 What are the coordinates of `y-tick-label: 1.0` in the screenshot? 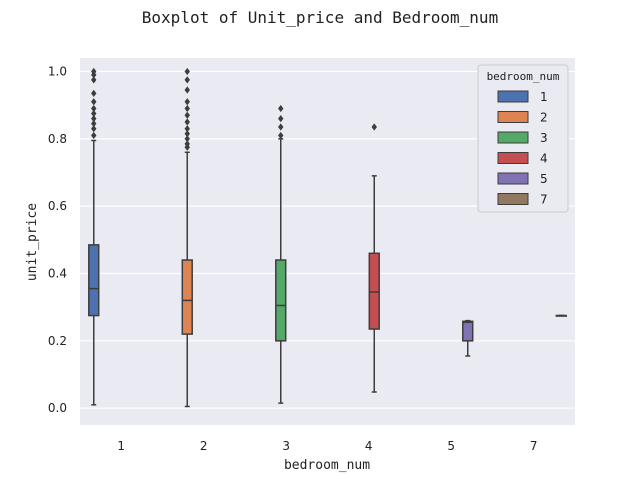 It's located at (57, 71).